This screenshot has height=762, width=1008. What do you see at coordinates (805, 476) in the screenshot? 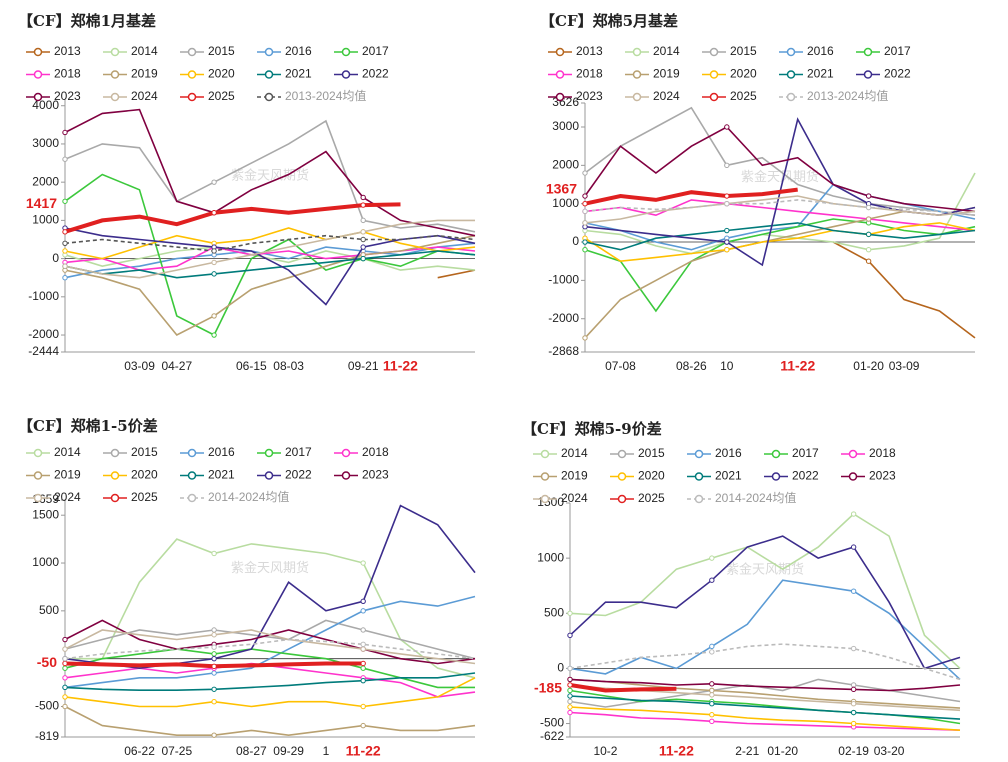
I see `legend-label: 2022` at bounding box center [805, 476].